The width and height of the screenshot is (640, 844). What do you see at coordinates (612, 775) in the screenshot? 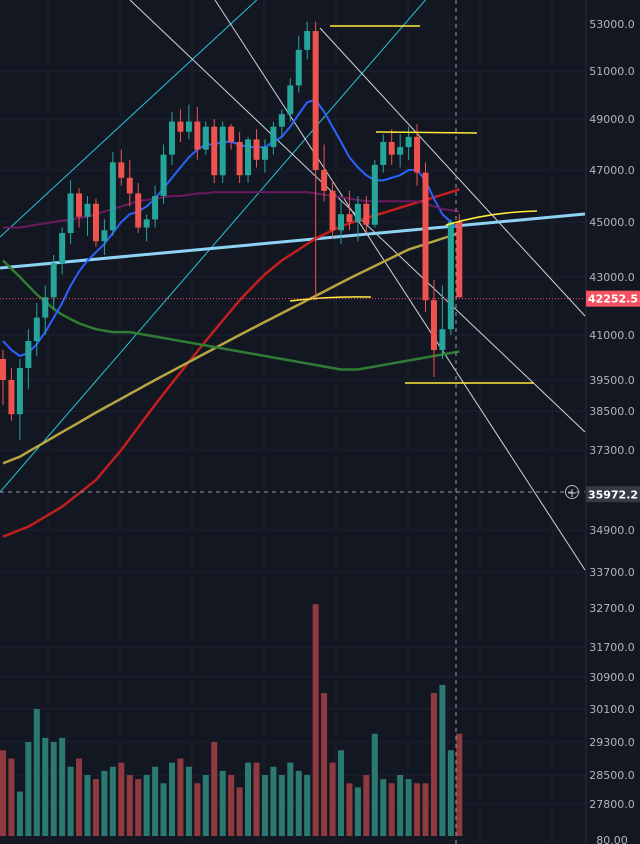
I see `price-tick-label: 28500.0` at bounding box center [612, 775].